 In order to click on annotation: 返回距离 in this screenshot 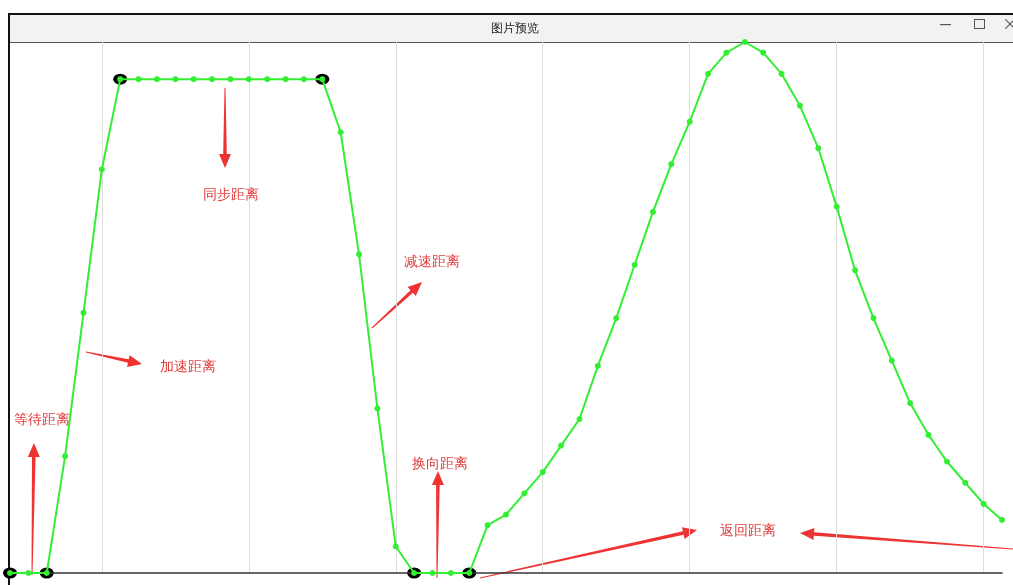, I will do `click(748, 531)`.